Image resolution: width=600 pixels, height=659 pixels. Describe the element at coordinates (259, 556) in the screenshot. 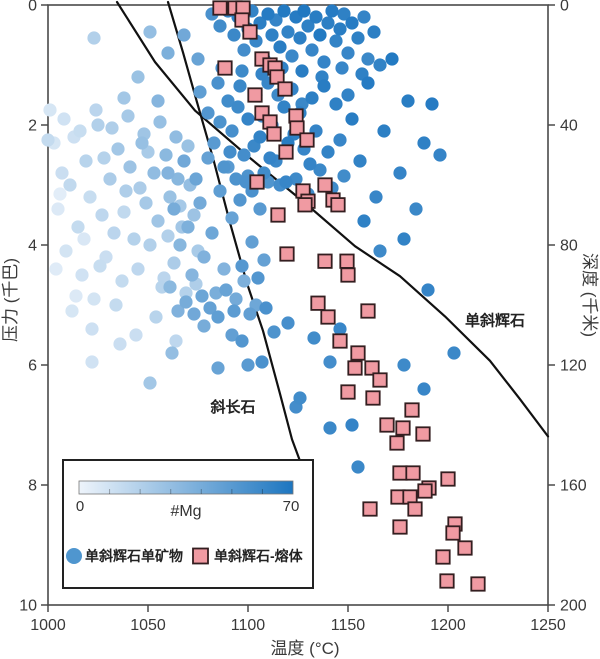

I see `legend-square-label: 单斜辉石-熔体` at that location.